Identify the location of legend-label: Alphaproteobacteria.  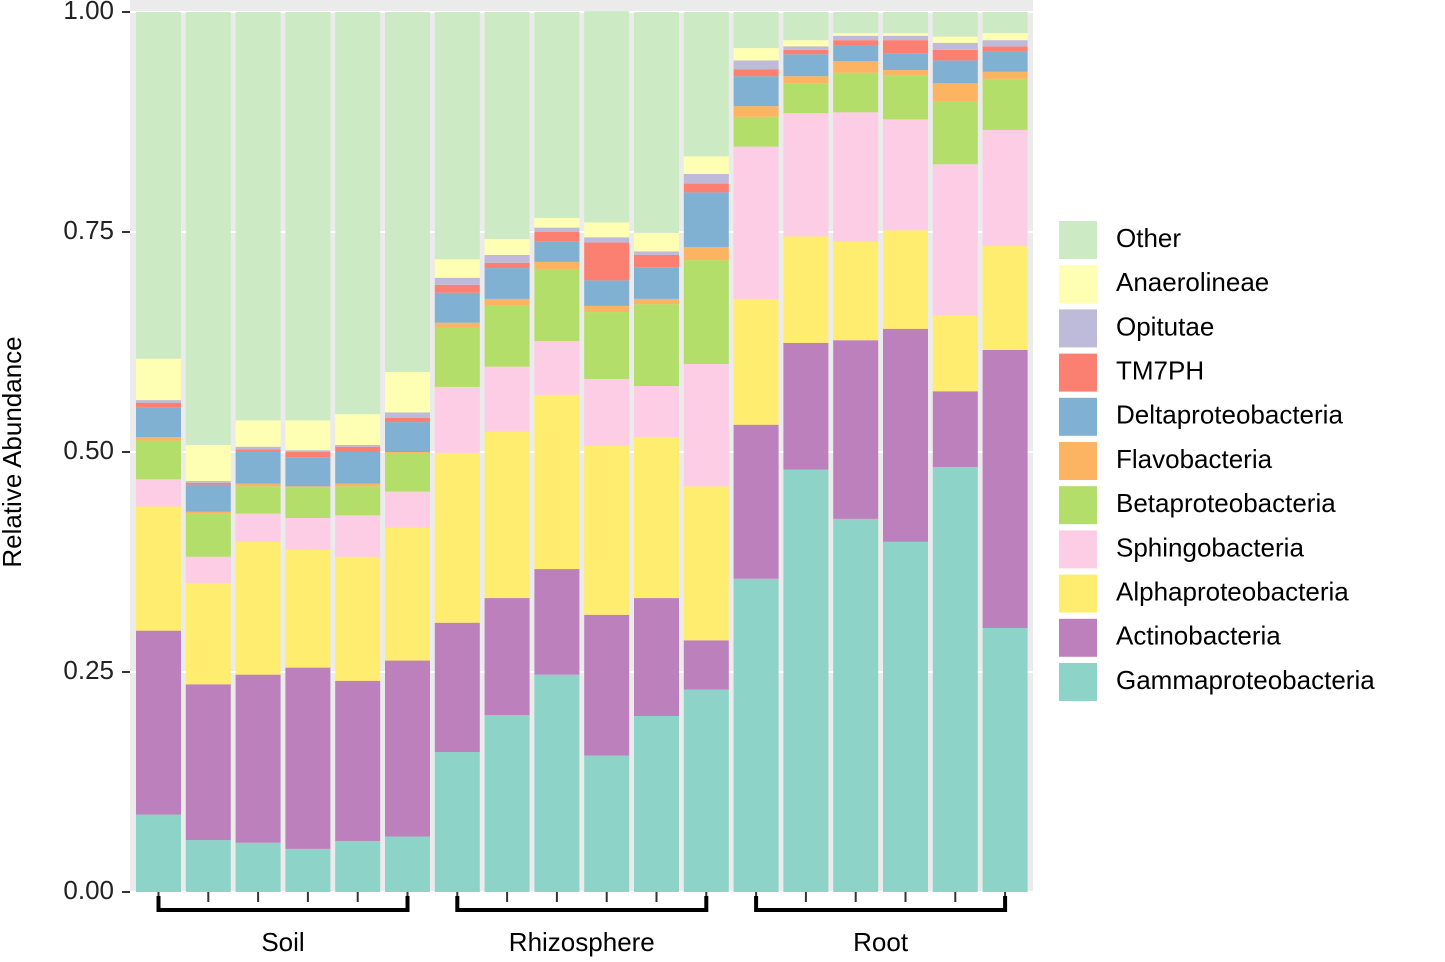
(1232, 591).